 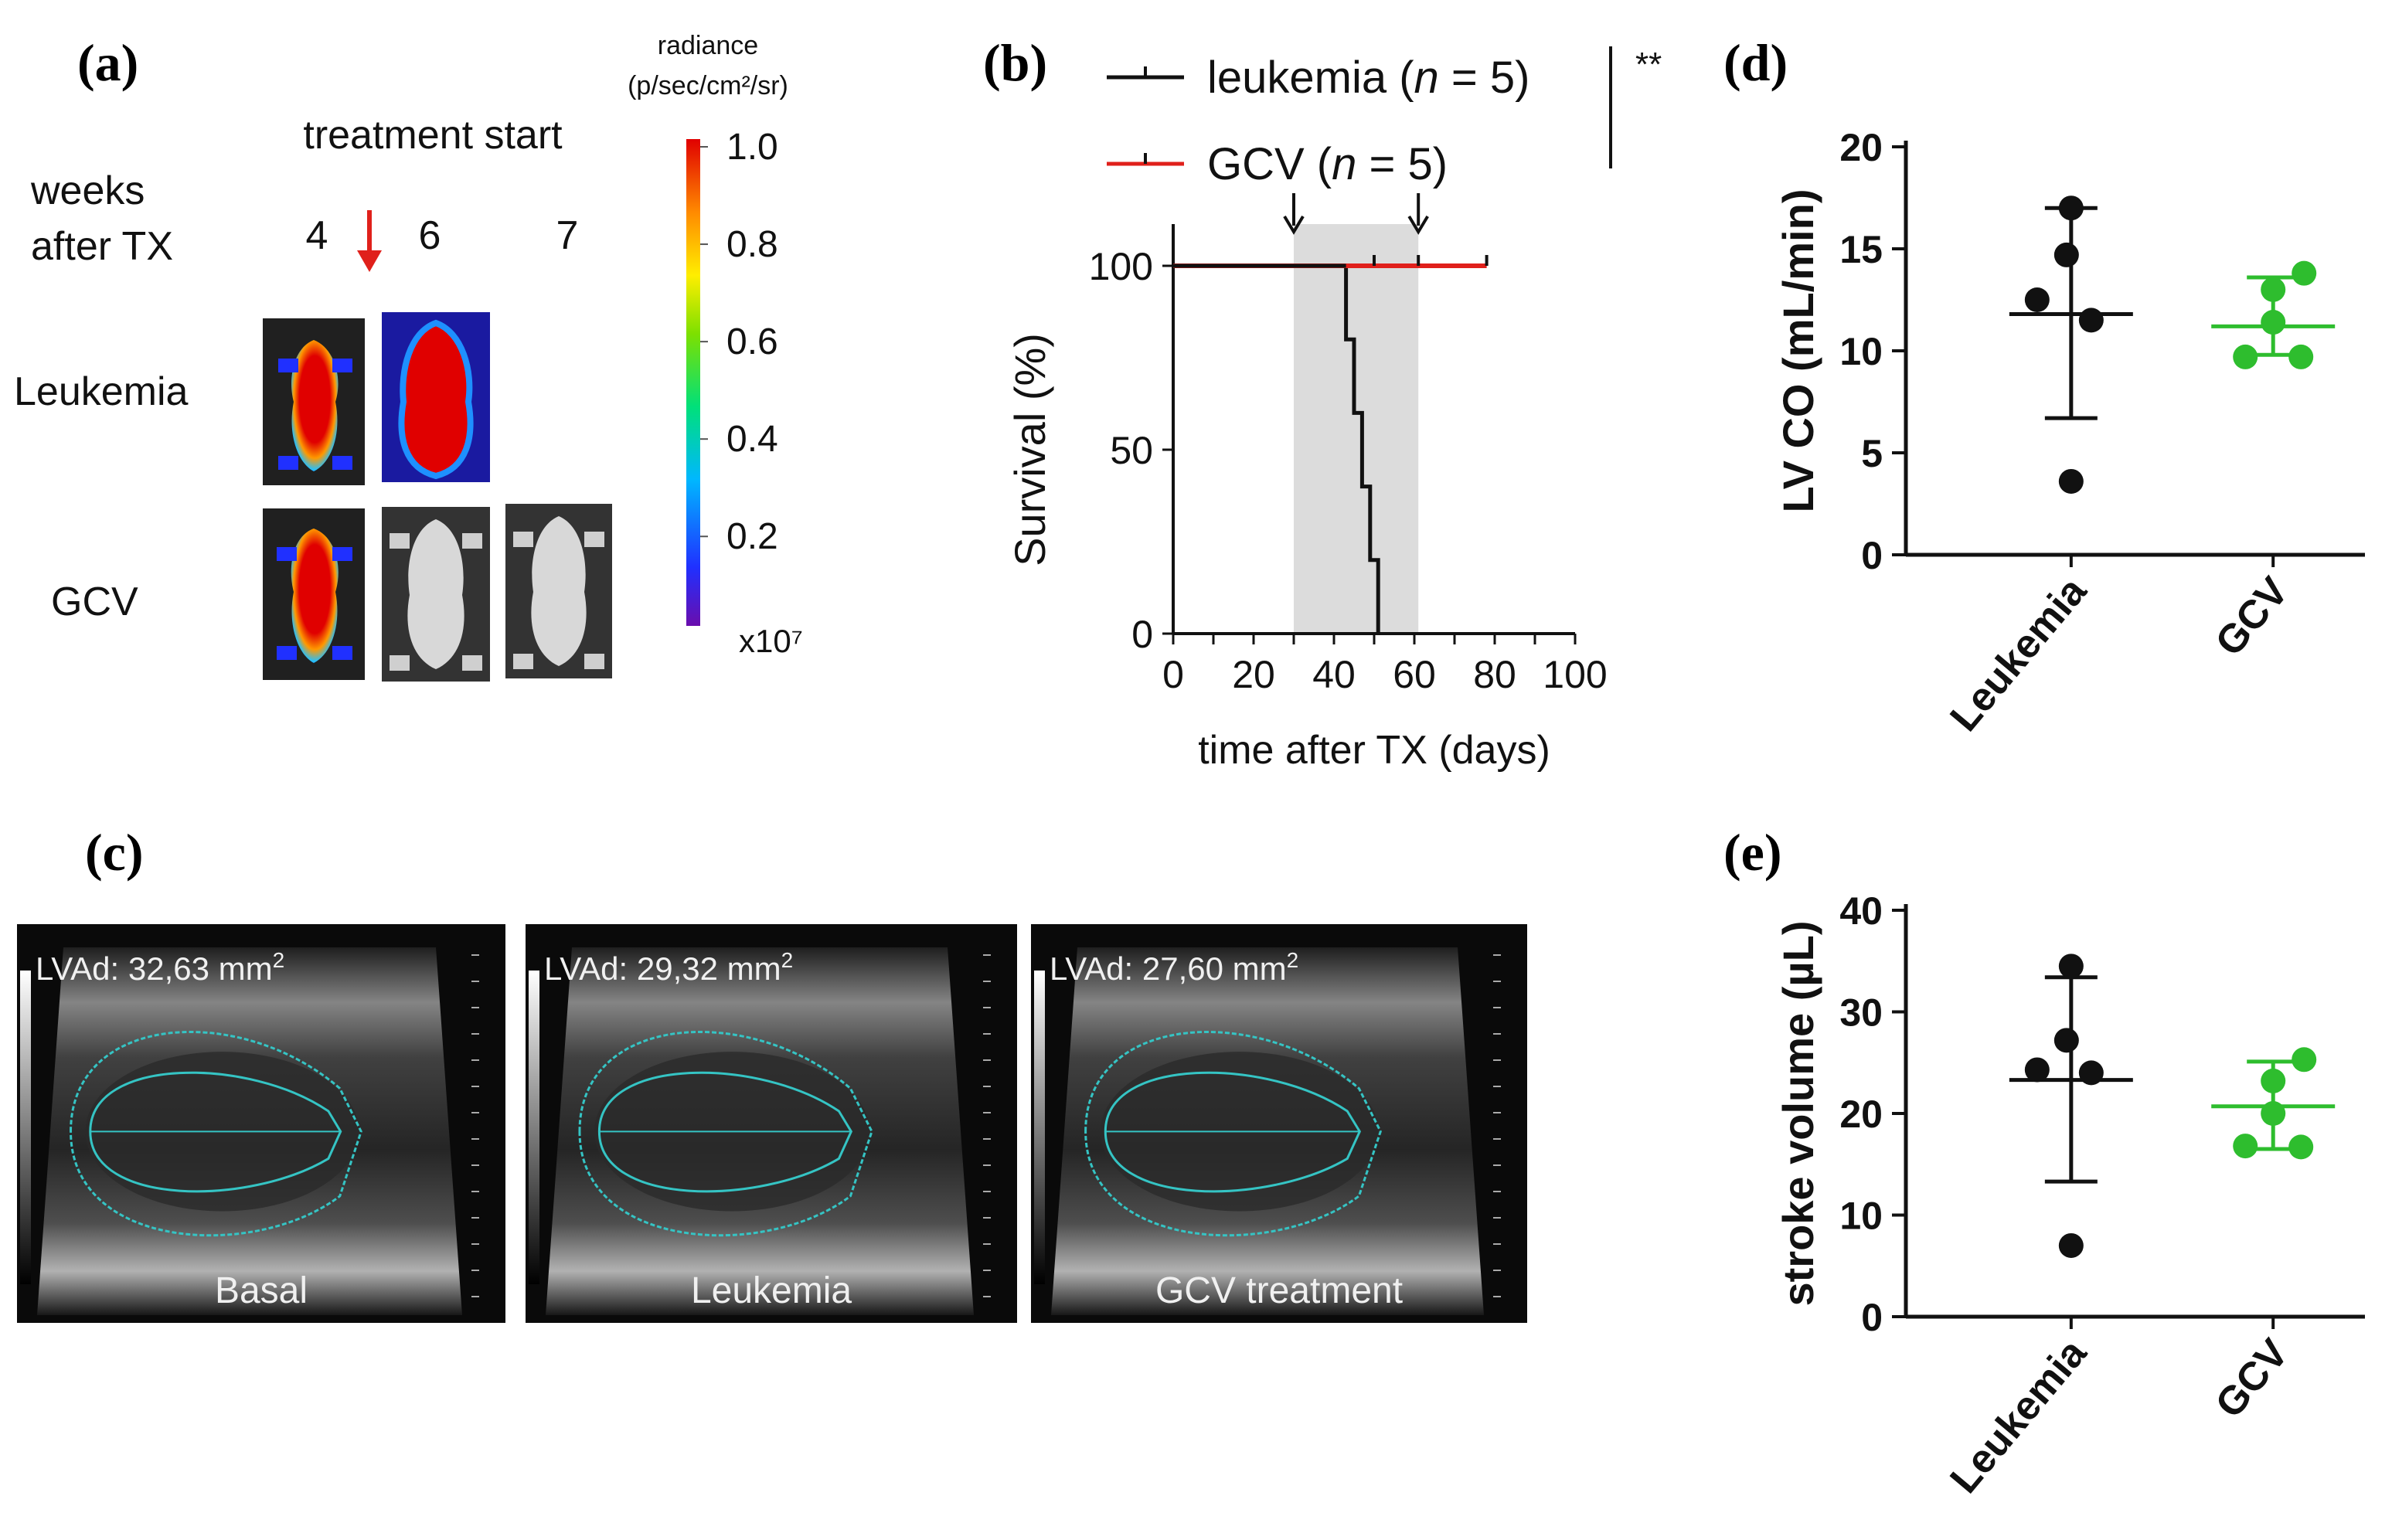 I want to click on week-6-label: 6, so click(x=430, y=235).